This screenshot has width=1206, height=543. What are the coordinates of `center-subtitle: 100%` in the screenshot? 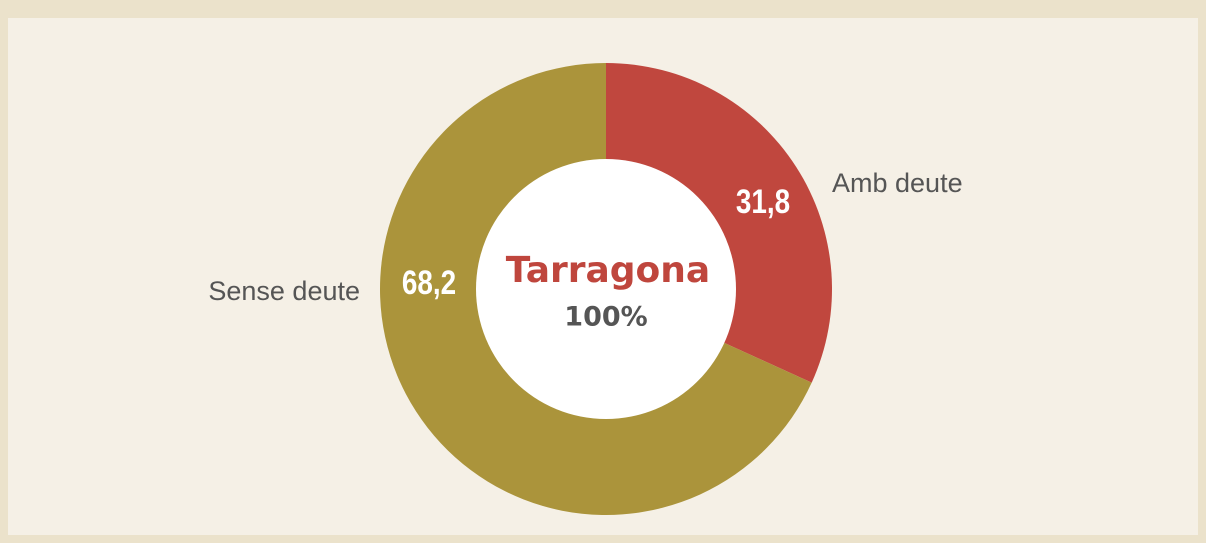 It's located at (605, 317).